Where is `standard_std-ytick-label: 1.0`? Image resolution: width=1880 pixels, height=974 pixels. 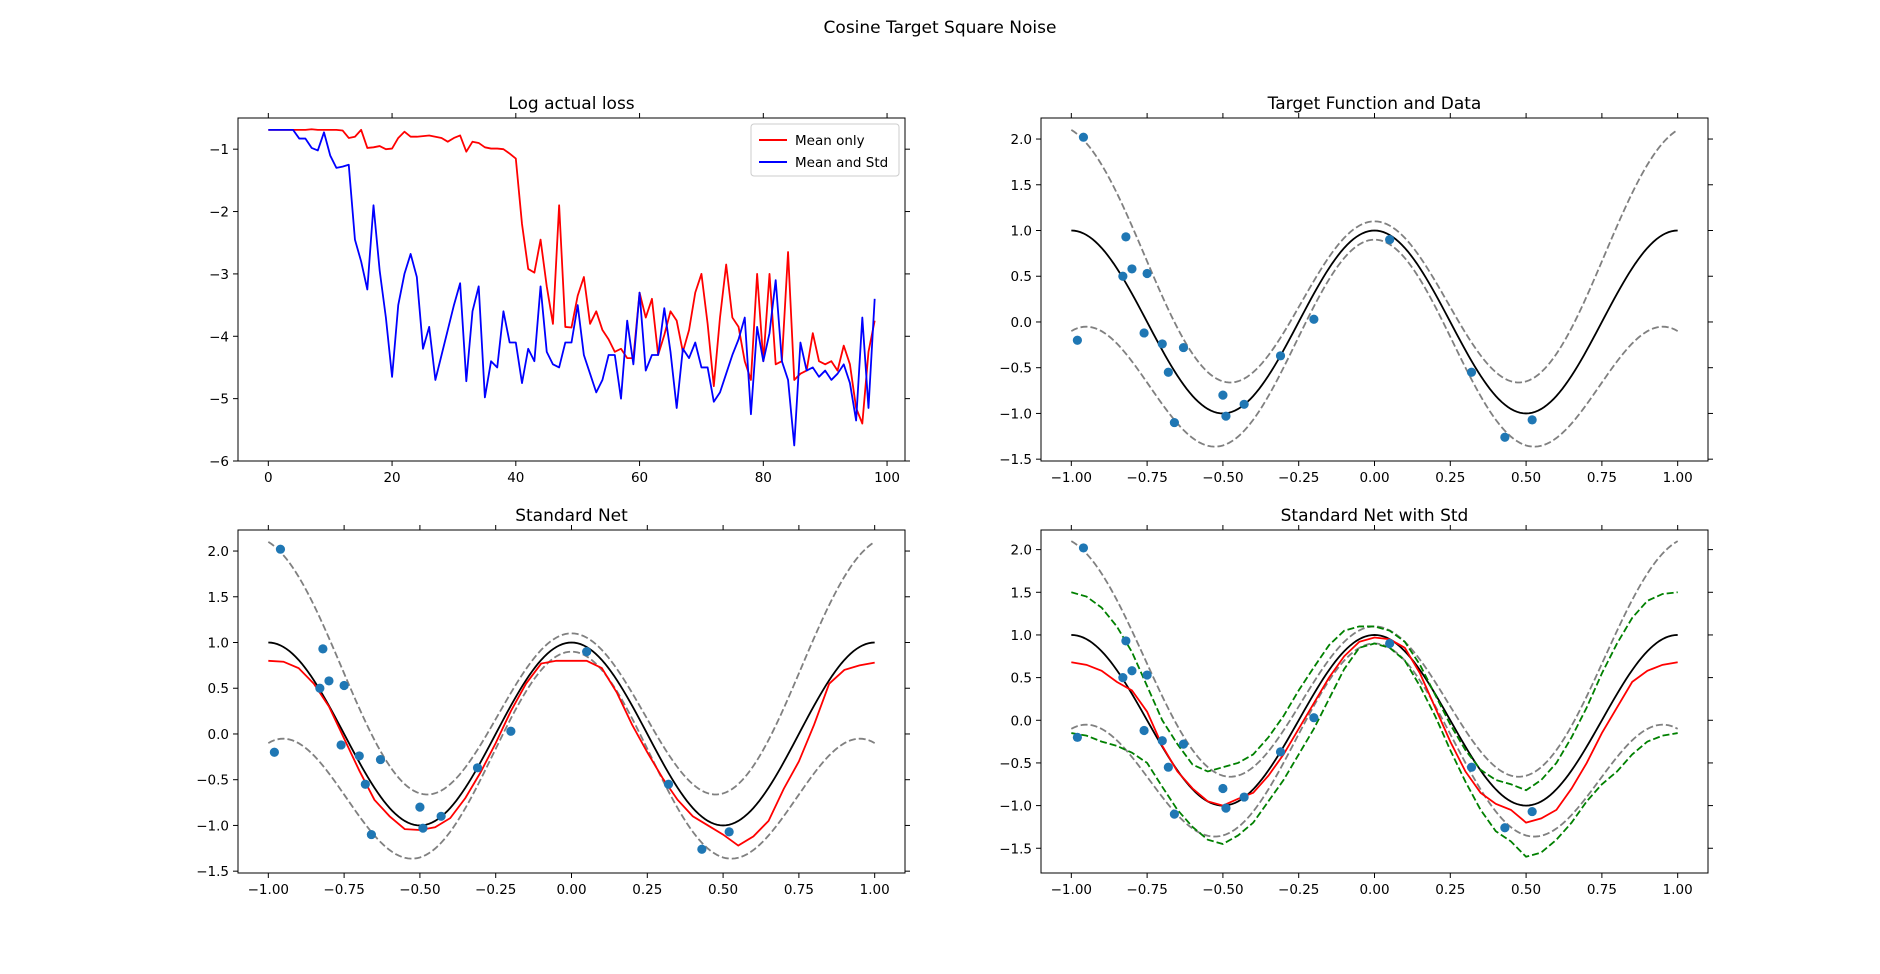 standard_std-ytick-label: 1.0 is located at coordinates (1021, 636).